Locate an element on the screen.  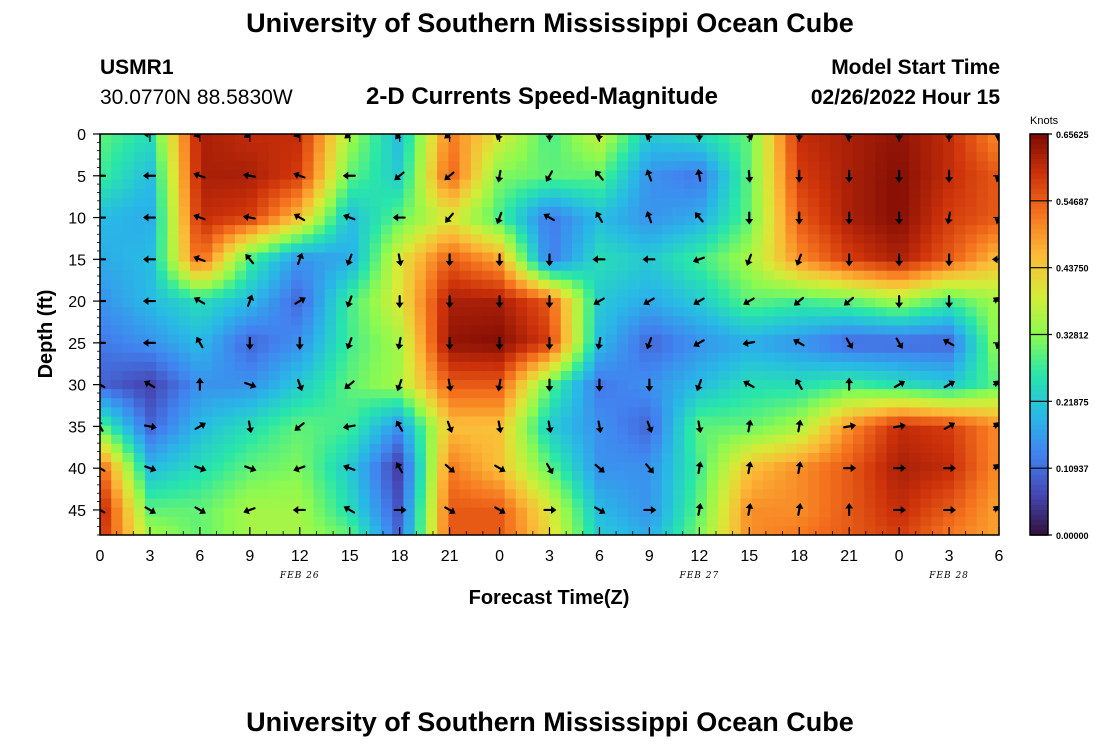
y-tick-label: 15 is located at coordinates (77, 260).